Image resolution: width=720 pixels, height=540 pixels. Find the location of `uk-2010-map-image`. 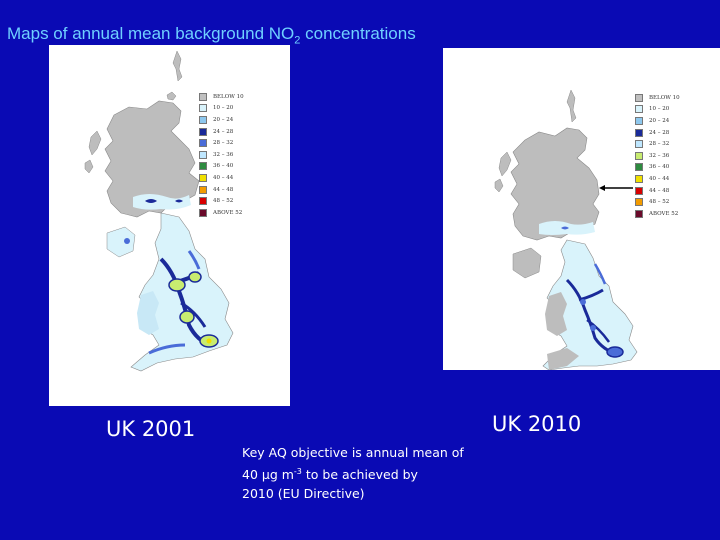

uk-2010-map-image is located at coordinates (566, 229).